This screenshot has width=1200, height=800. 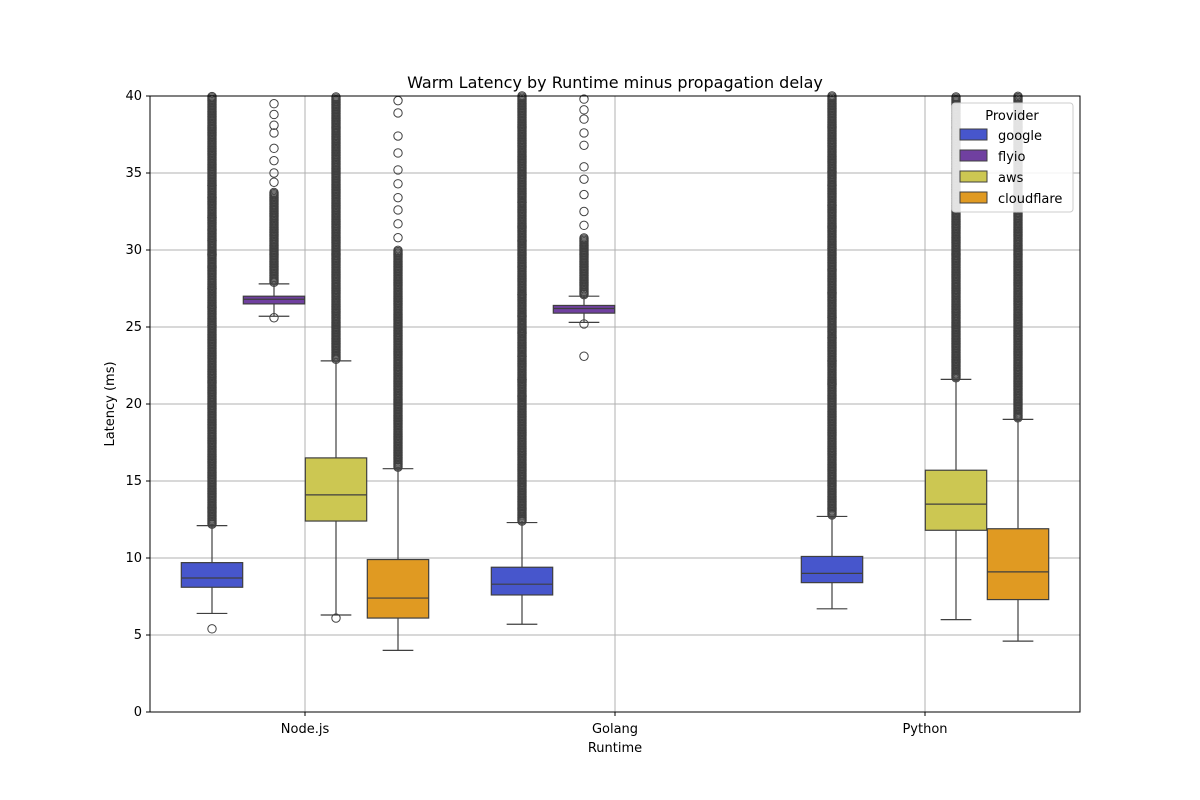 I want to click on legend-label: cloudflare, so click(x=1030, y=199).